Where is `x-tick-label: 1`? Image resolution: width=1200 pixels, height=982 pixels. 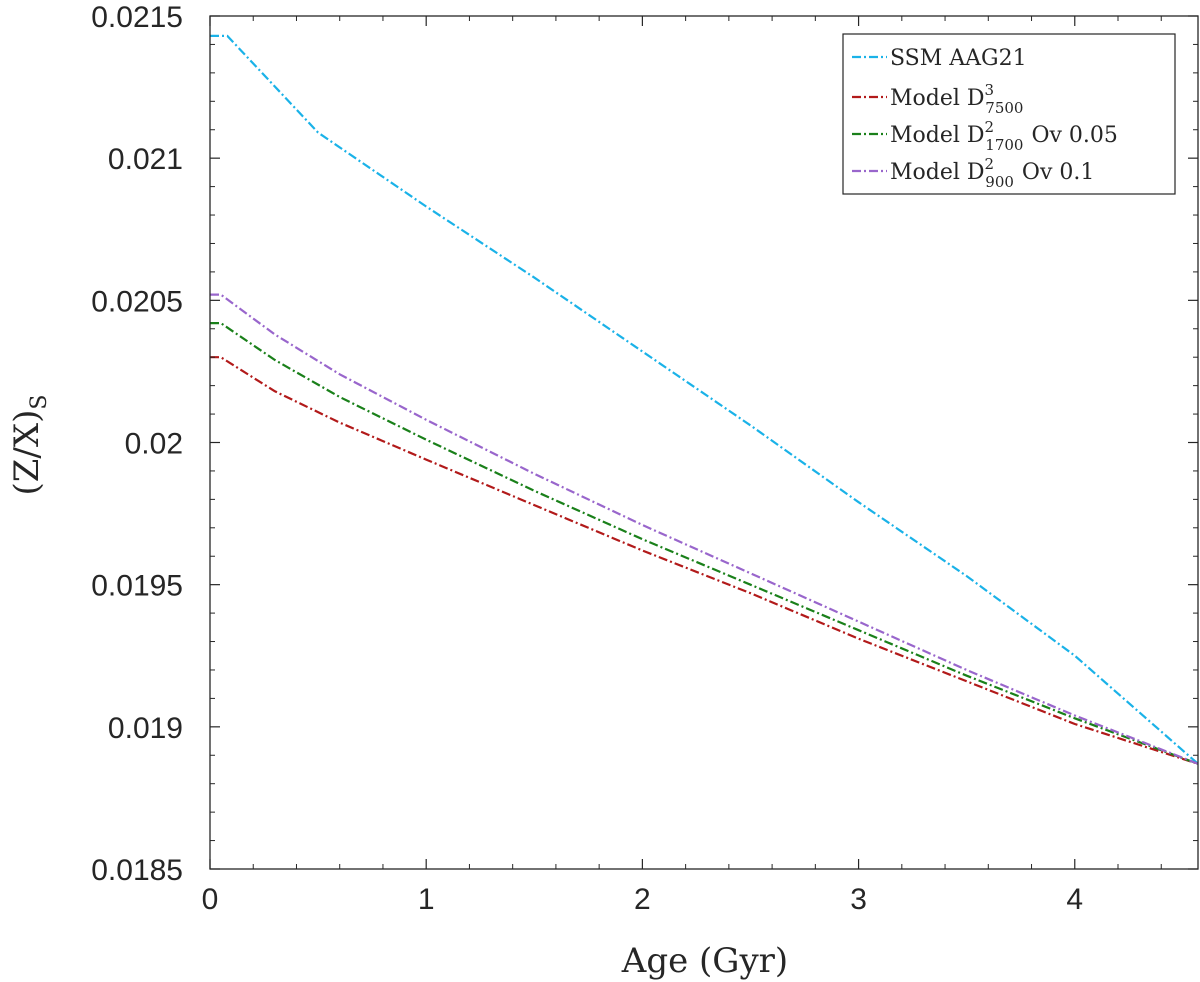 x-tick-label: 1 is located at coordinates (426, 899).